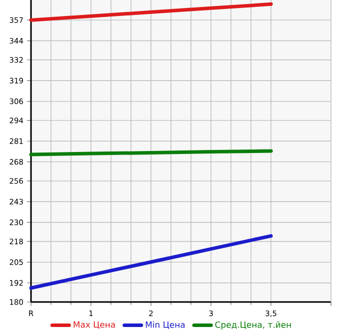 Image resolution: width=345 pixels, height=335 pixels. I want to click on legend-label: Сред.Цена, т.йен, so click(253, 325).